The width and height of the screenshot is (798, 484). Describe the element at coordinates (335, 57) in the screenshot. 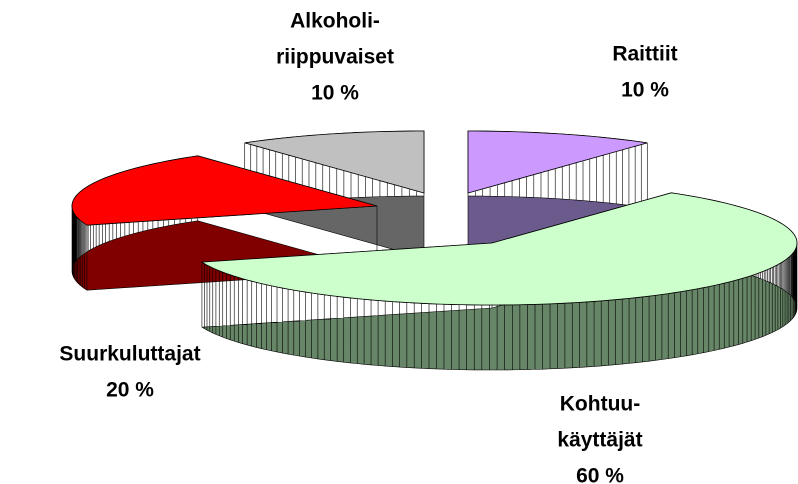

I see `slice-label: riippuvaiset` at that location.